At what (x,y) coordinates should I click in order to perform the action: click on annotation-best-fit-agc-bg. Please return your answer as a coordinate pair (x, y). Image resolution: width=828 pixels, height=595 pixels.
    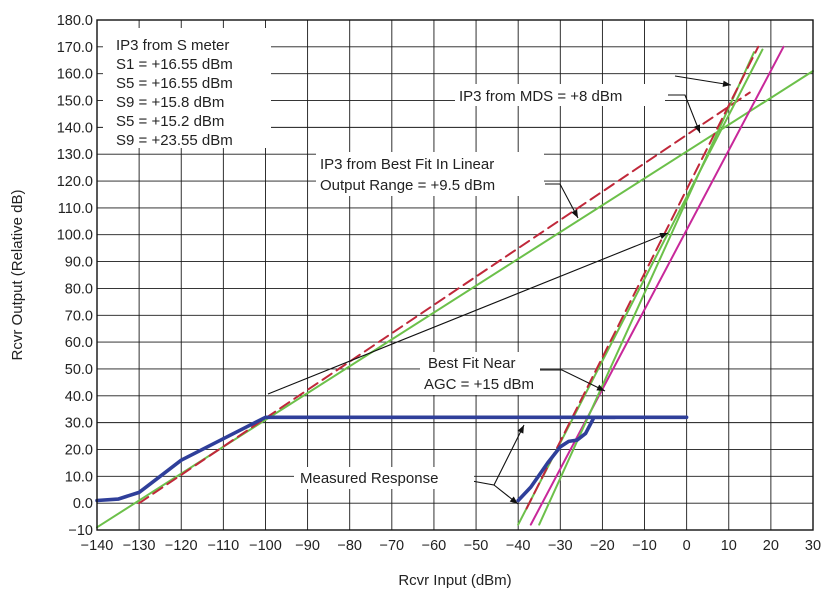
    Looking at the image, I should click on (480, 373).